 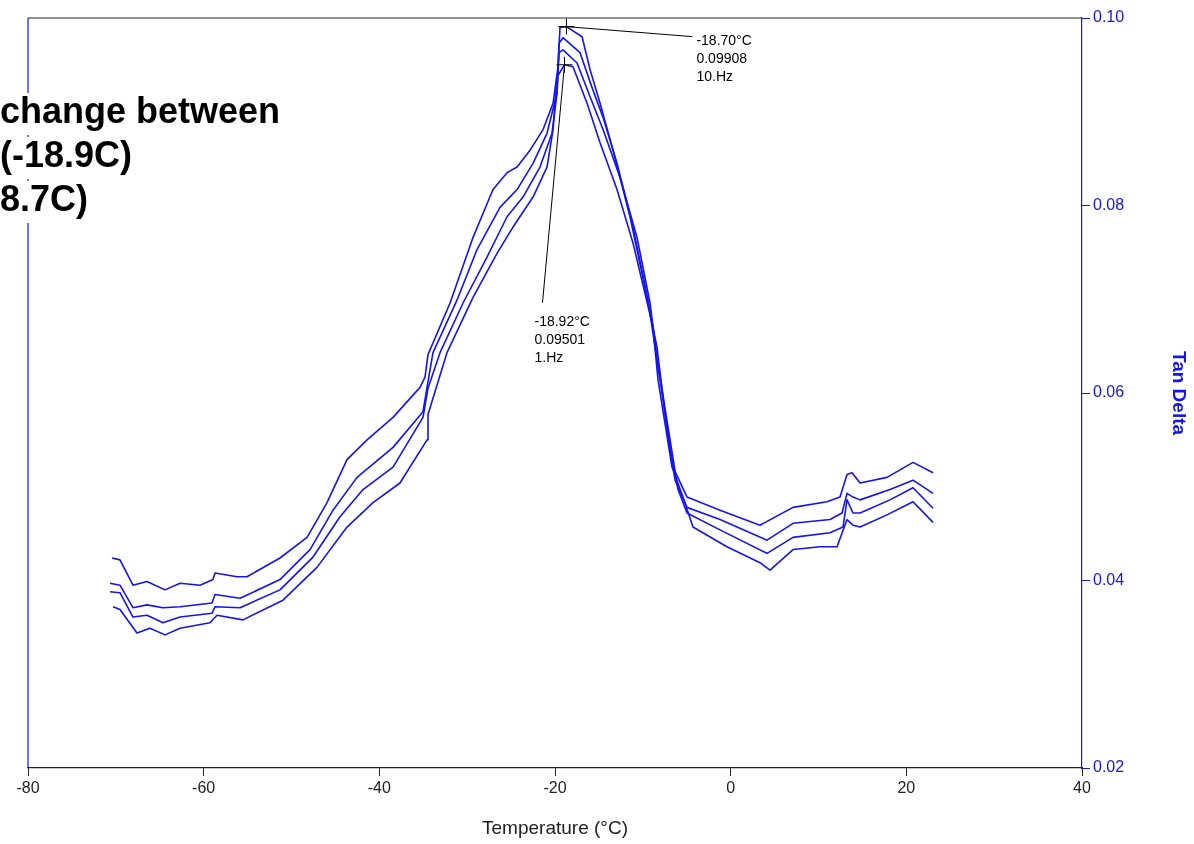 What do you see at coordinates (731, 788) in the screenshot?
I see `x-tick-label: 0` at bounding box center [731, 788].